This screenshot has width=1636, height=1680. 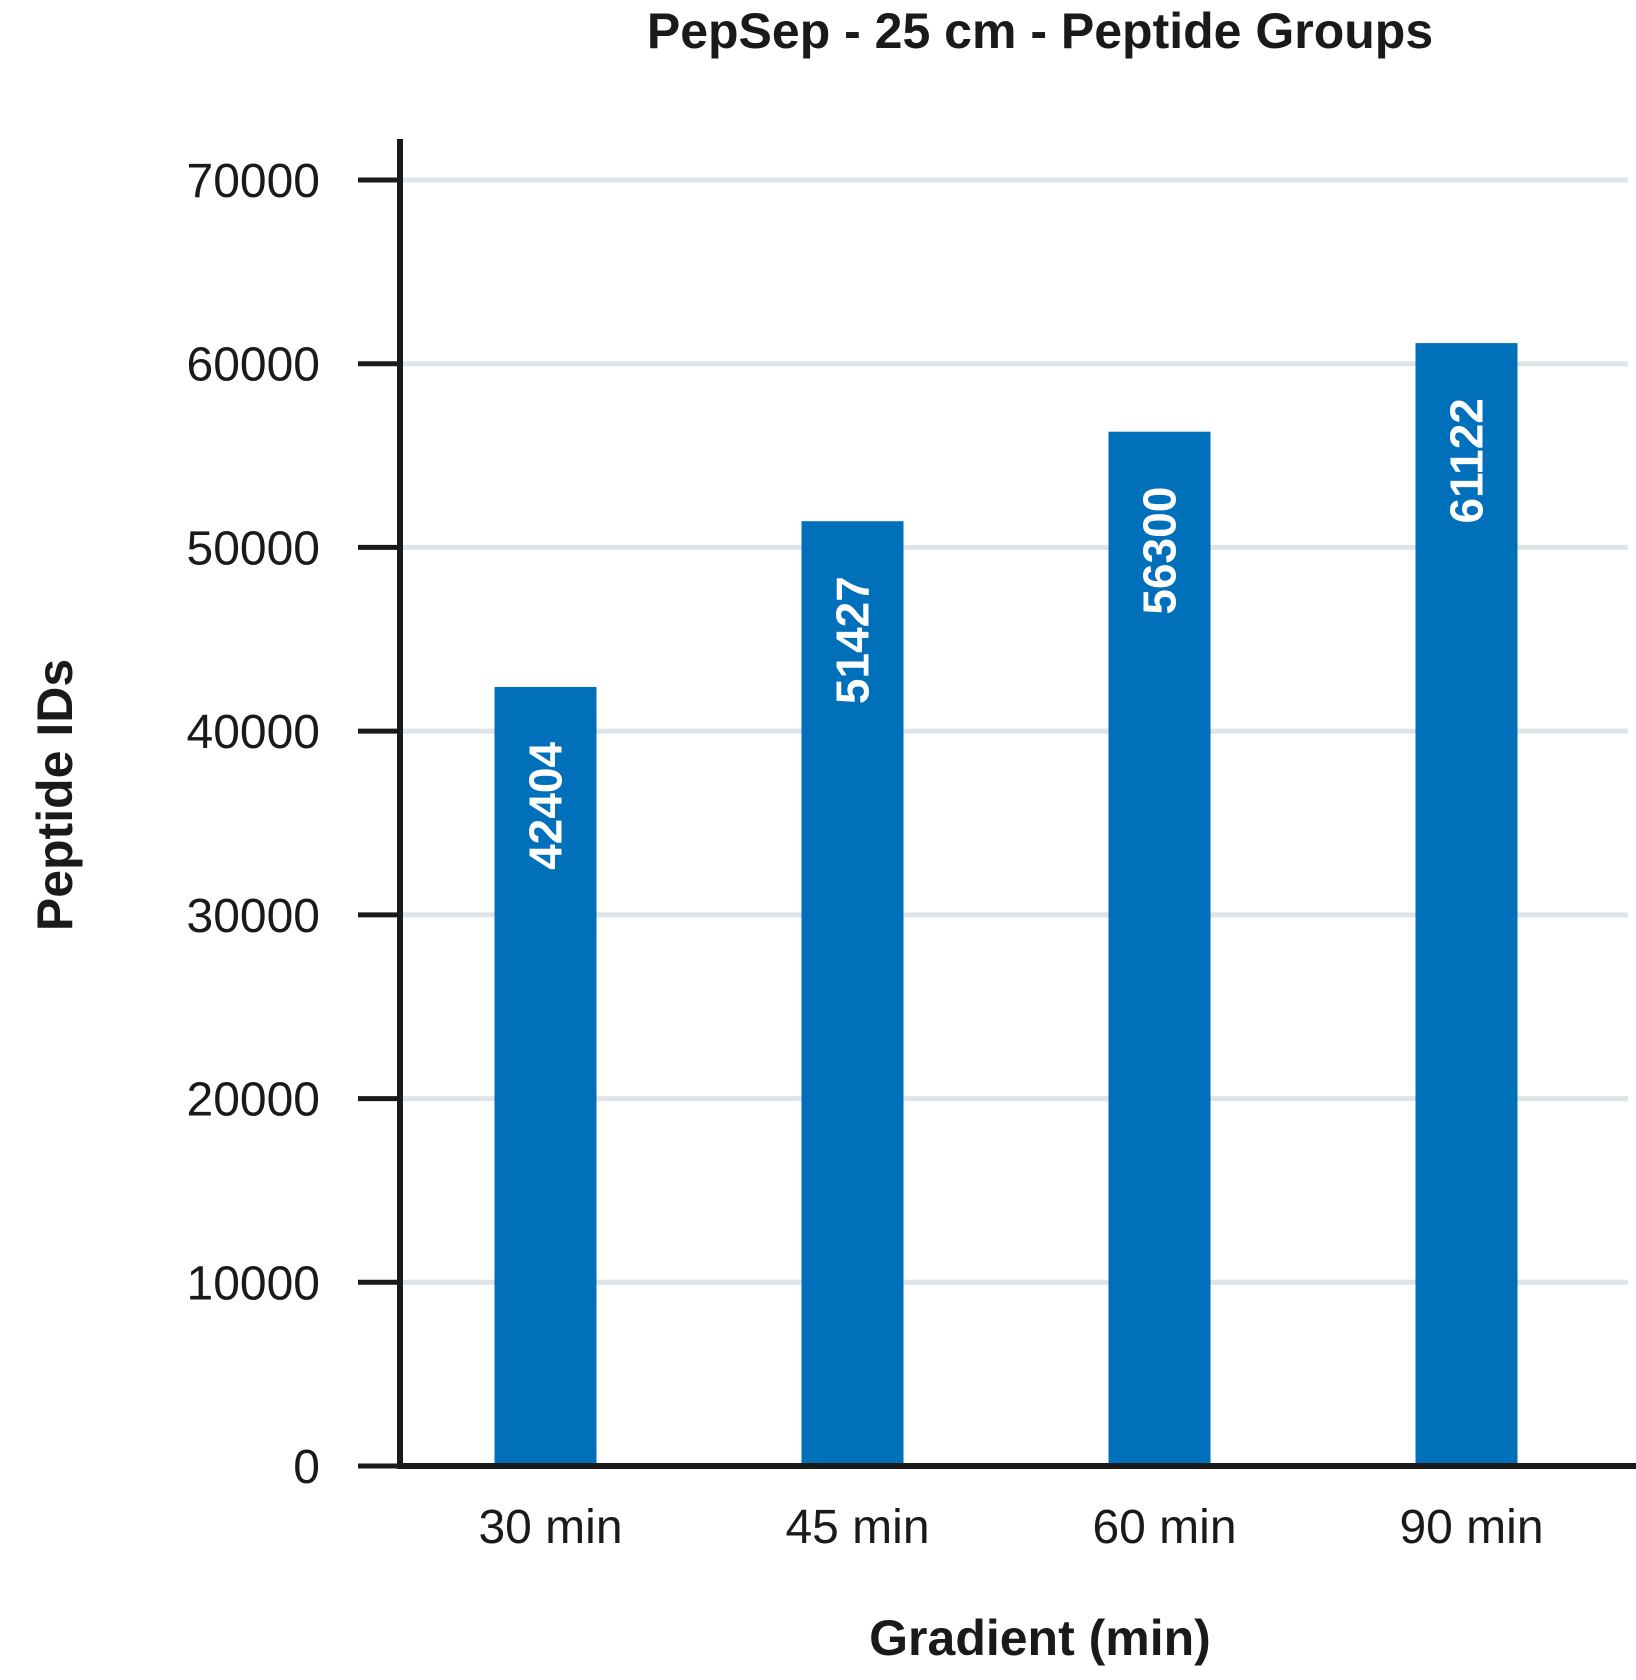 I want to click on y-tick-label: 70000, so click(x=253, y=181).